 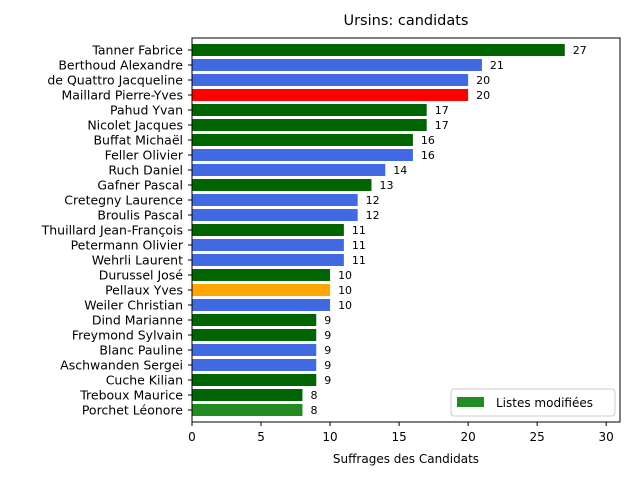 What do you see at coordinates (127, 335) in the screenshot?
I see `y-tick-label: Freymond Sylvain` at bounding box center [127, 335].